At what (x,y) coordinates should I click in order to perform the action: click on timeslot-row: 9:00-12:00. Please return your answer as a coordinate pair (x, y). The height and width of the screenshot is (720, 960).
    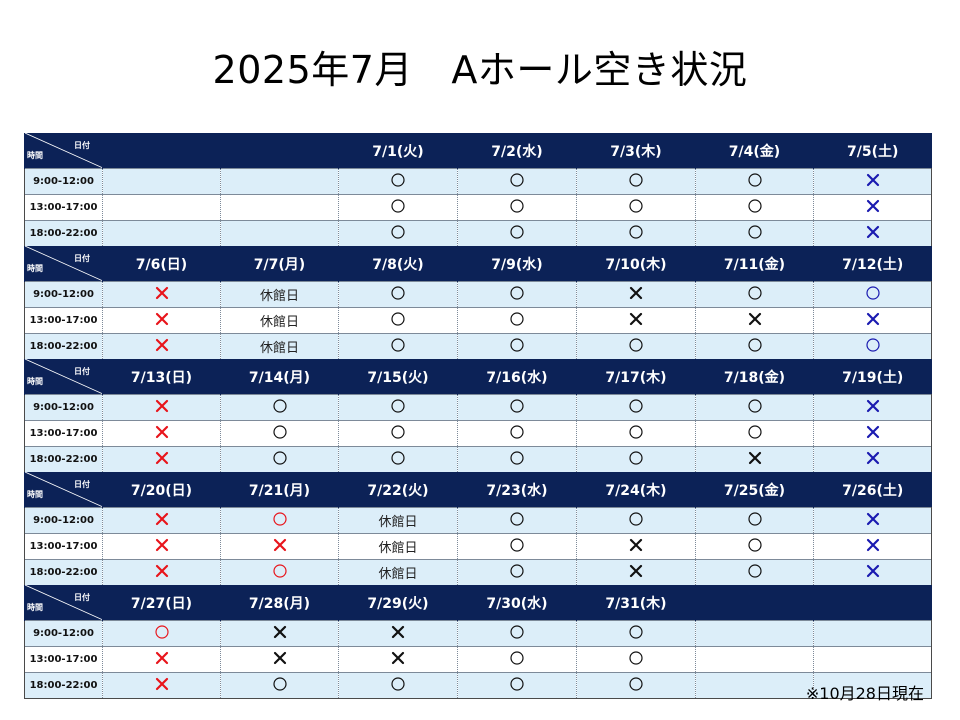
    Looking at the image, I should click on (478, 407).